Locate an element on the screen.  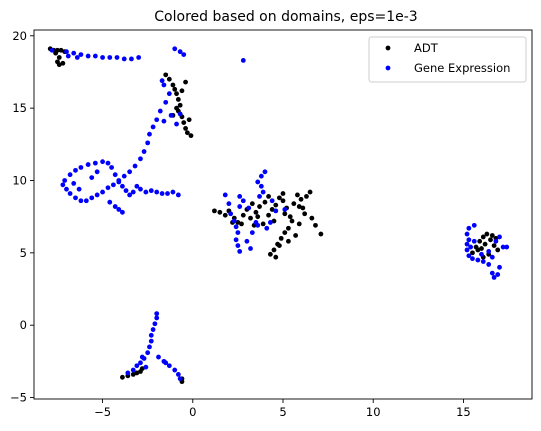
legend-label-0: ADT is located at coordinates (426, 48).